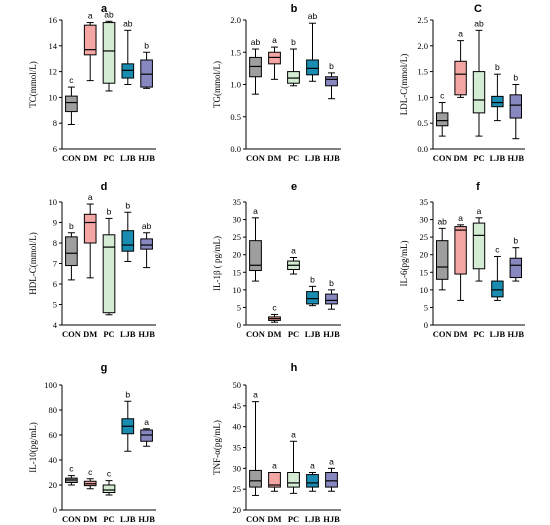 This screenshot has width=550, height=525. Describe the element at coordinates (33, 263) in the screenshot. I see `y-axis-label: HDL-C(mmol/L)` at that location.